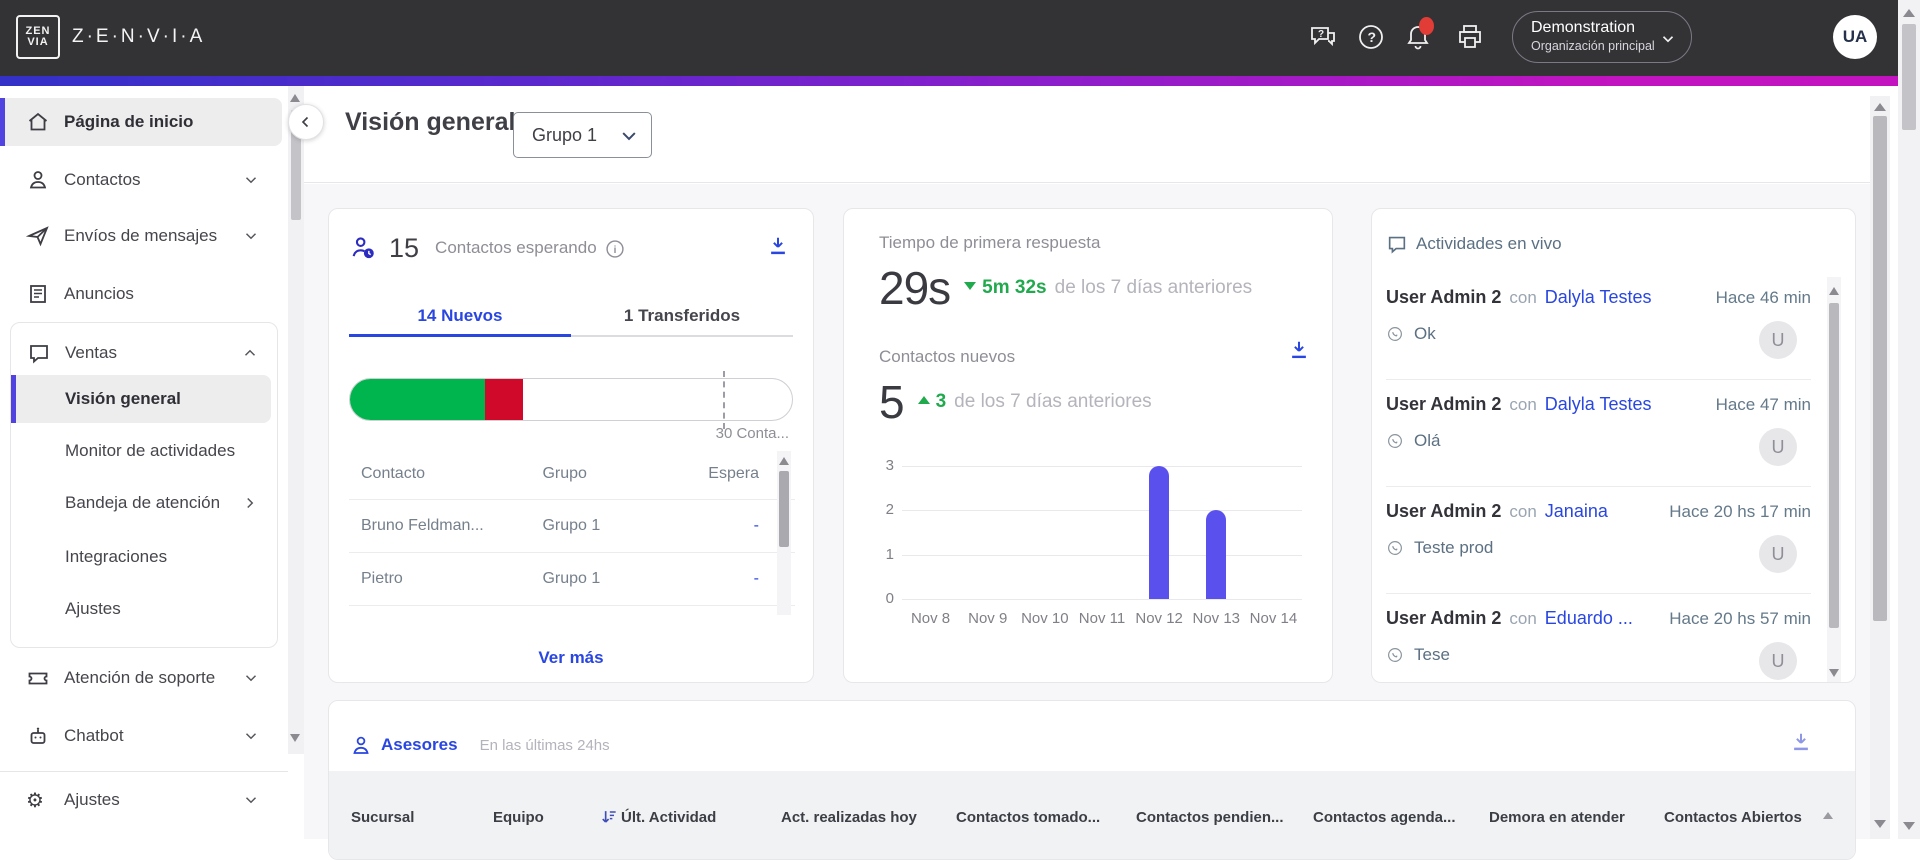  I want to click on sidebar-item-label: Chatbot, so click(94, 735).